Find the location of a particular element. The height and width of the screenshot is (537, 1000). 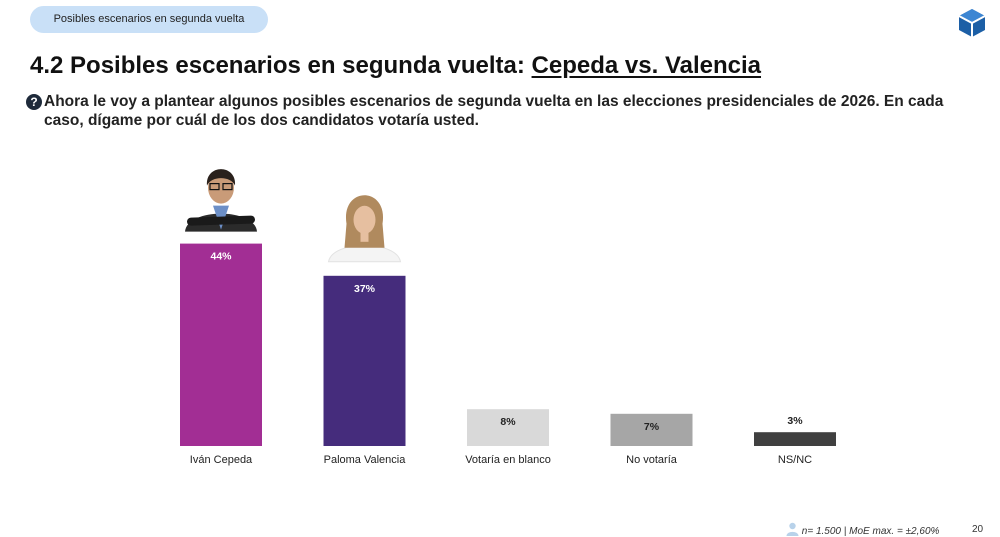

person-icon is located at coordinates (792, 529).